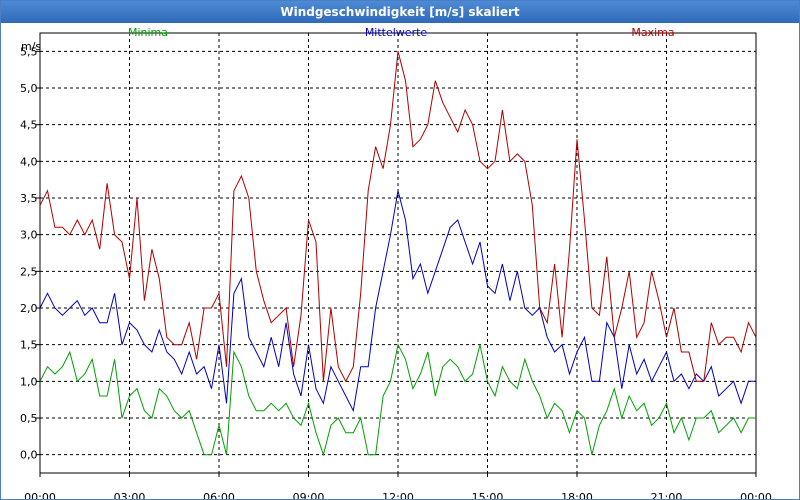  Describe the element at coordinates (219, 495) in the screenshot. I see `x-tick-time: 06:00` at that location.